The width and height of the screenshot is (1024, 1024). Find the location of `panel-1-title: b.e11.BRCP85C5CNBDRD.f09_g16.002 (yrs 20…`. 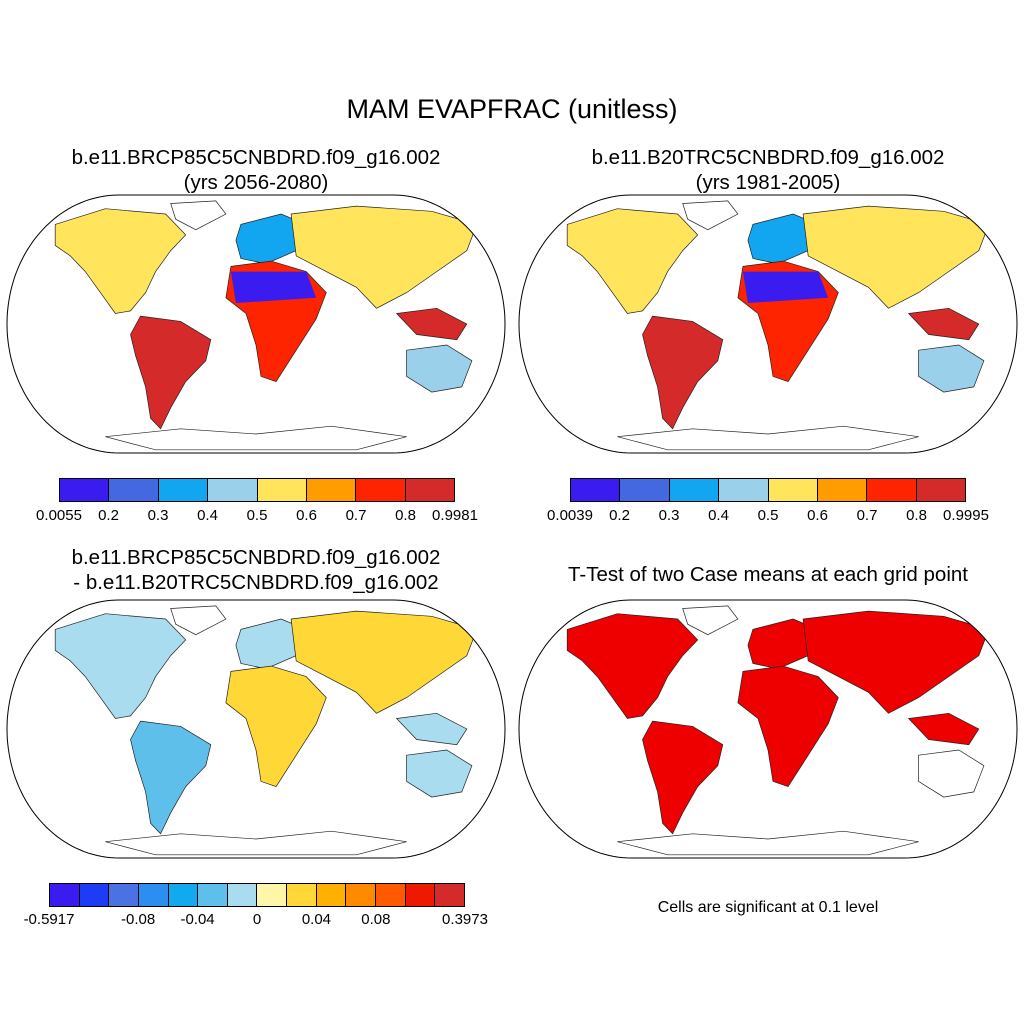

panel-1-title: b.e11.BRCP85C5CNBDRD.f09_g16.002 (yrs 20… is located at coordinates (256, 170).